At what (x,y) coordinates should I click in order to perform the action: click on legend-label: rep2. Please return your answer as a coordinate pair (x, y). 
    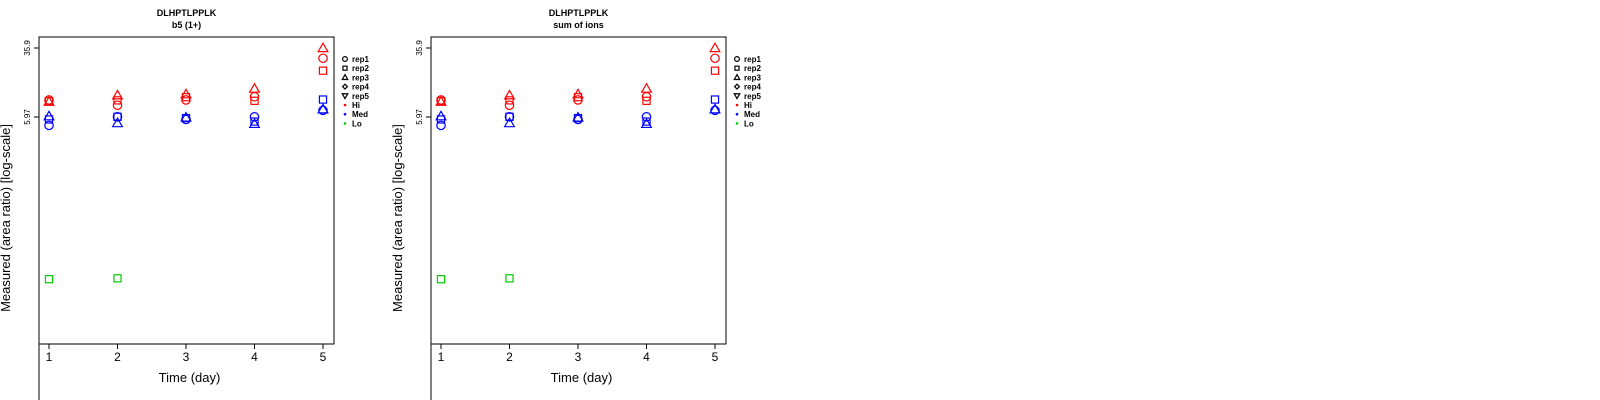
    Looking at the image, I should click on (752, 68).